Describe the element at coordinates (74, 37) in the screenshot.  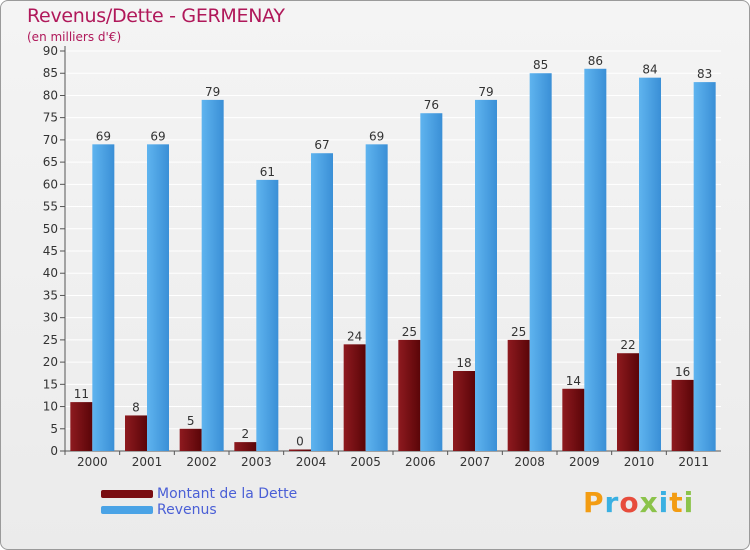
I see `chart-subtitle: (en milliers d'€)` at that location.